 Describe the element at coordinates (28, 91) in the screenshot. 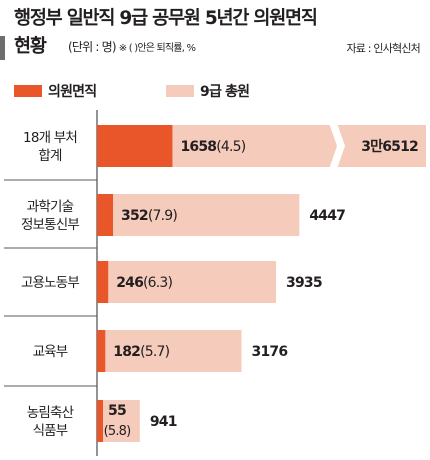

I see `legend-swatch-resign` at that location.